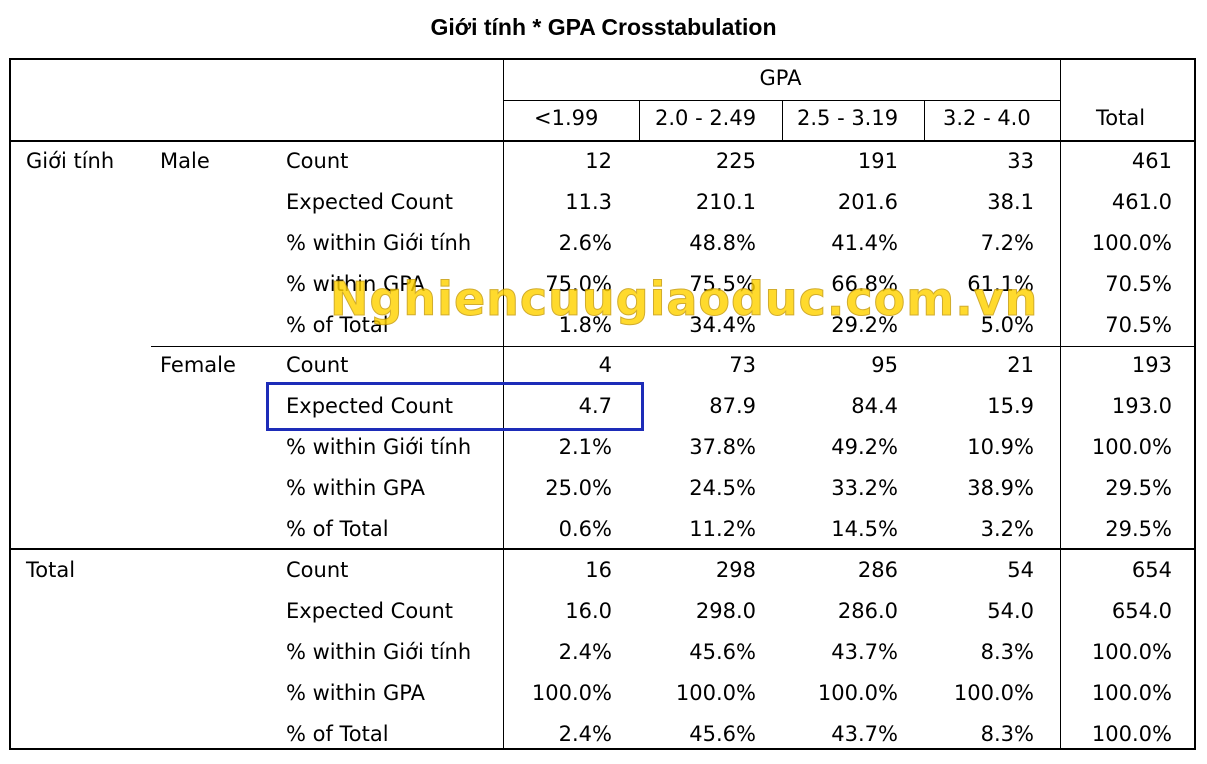  Describe the element at coordinates (455, 406) in the screenshot. I see `highlight-box` at that location.